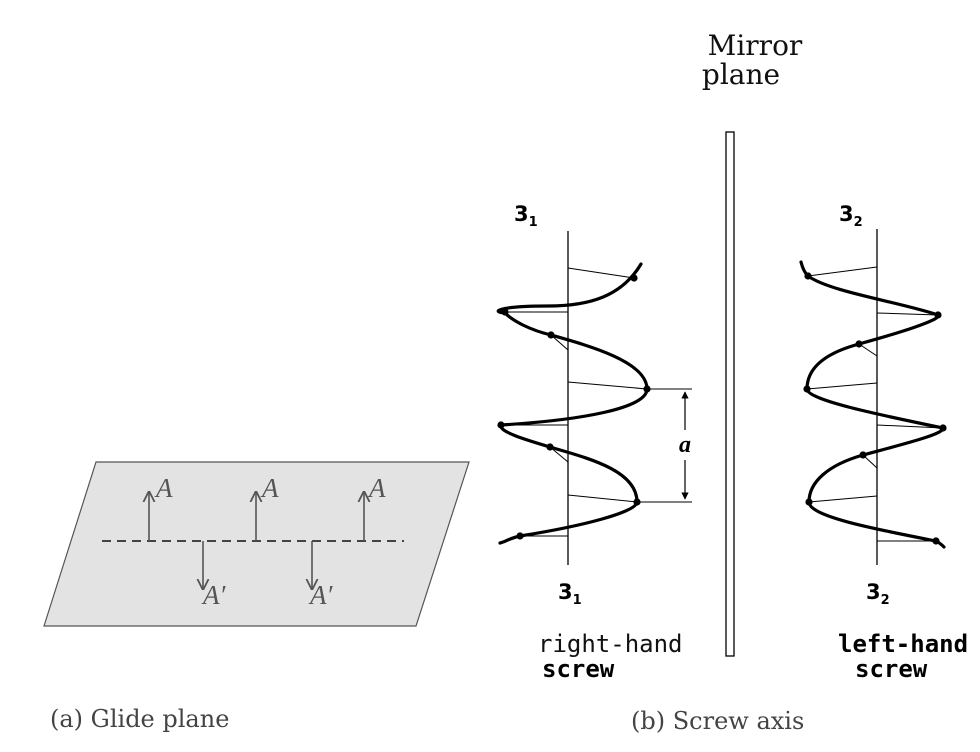 This screenshot has height=752, width=980. What do you see at coordinates (375, 507) in the screenshot?
I see `glide-arrow-up-3: A` at bounding box center [375, 507].